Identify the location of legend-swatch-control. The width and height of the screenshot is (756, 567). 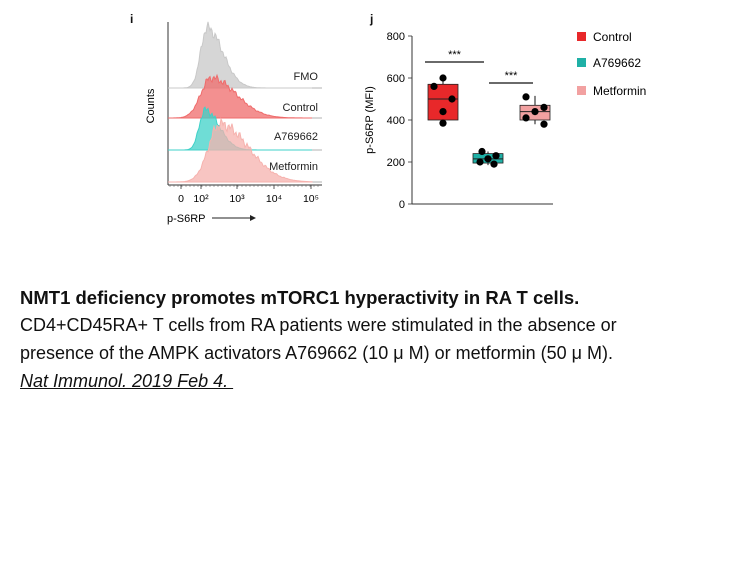
(581, 36).